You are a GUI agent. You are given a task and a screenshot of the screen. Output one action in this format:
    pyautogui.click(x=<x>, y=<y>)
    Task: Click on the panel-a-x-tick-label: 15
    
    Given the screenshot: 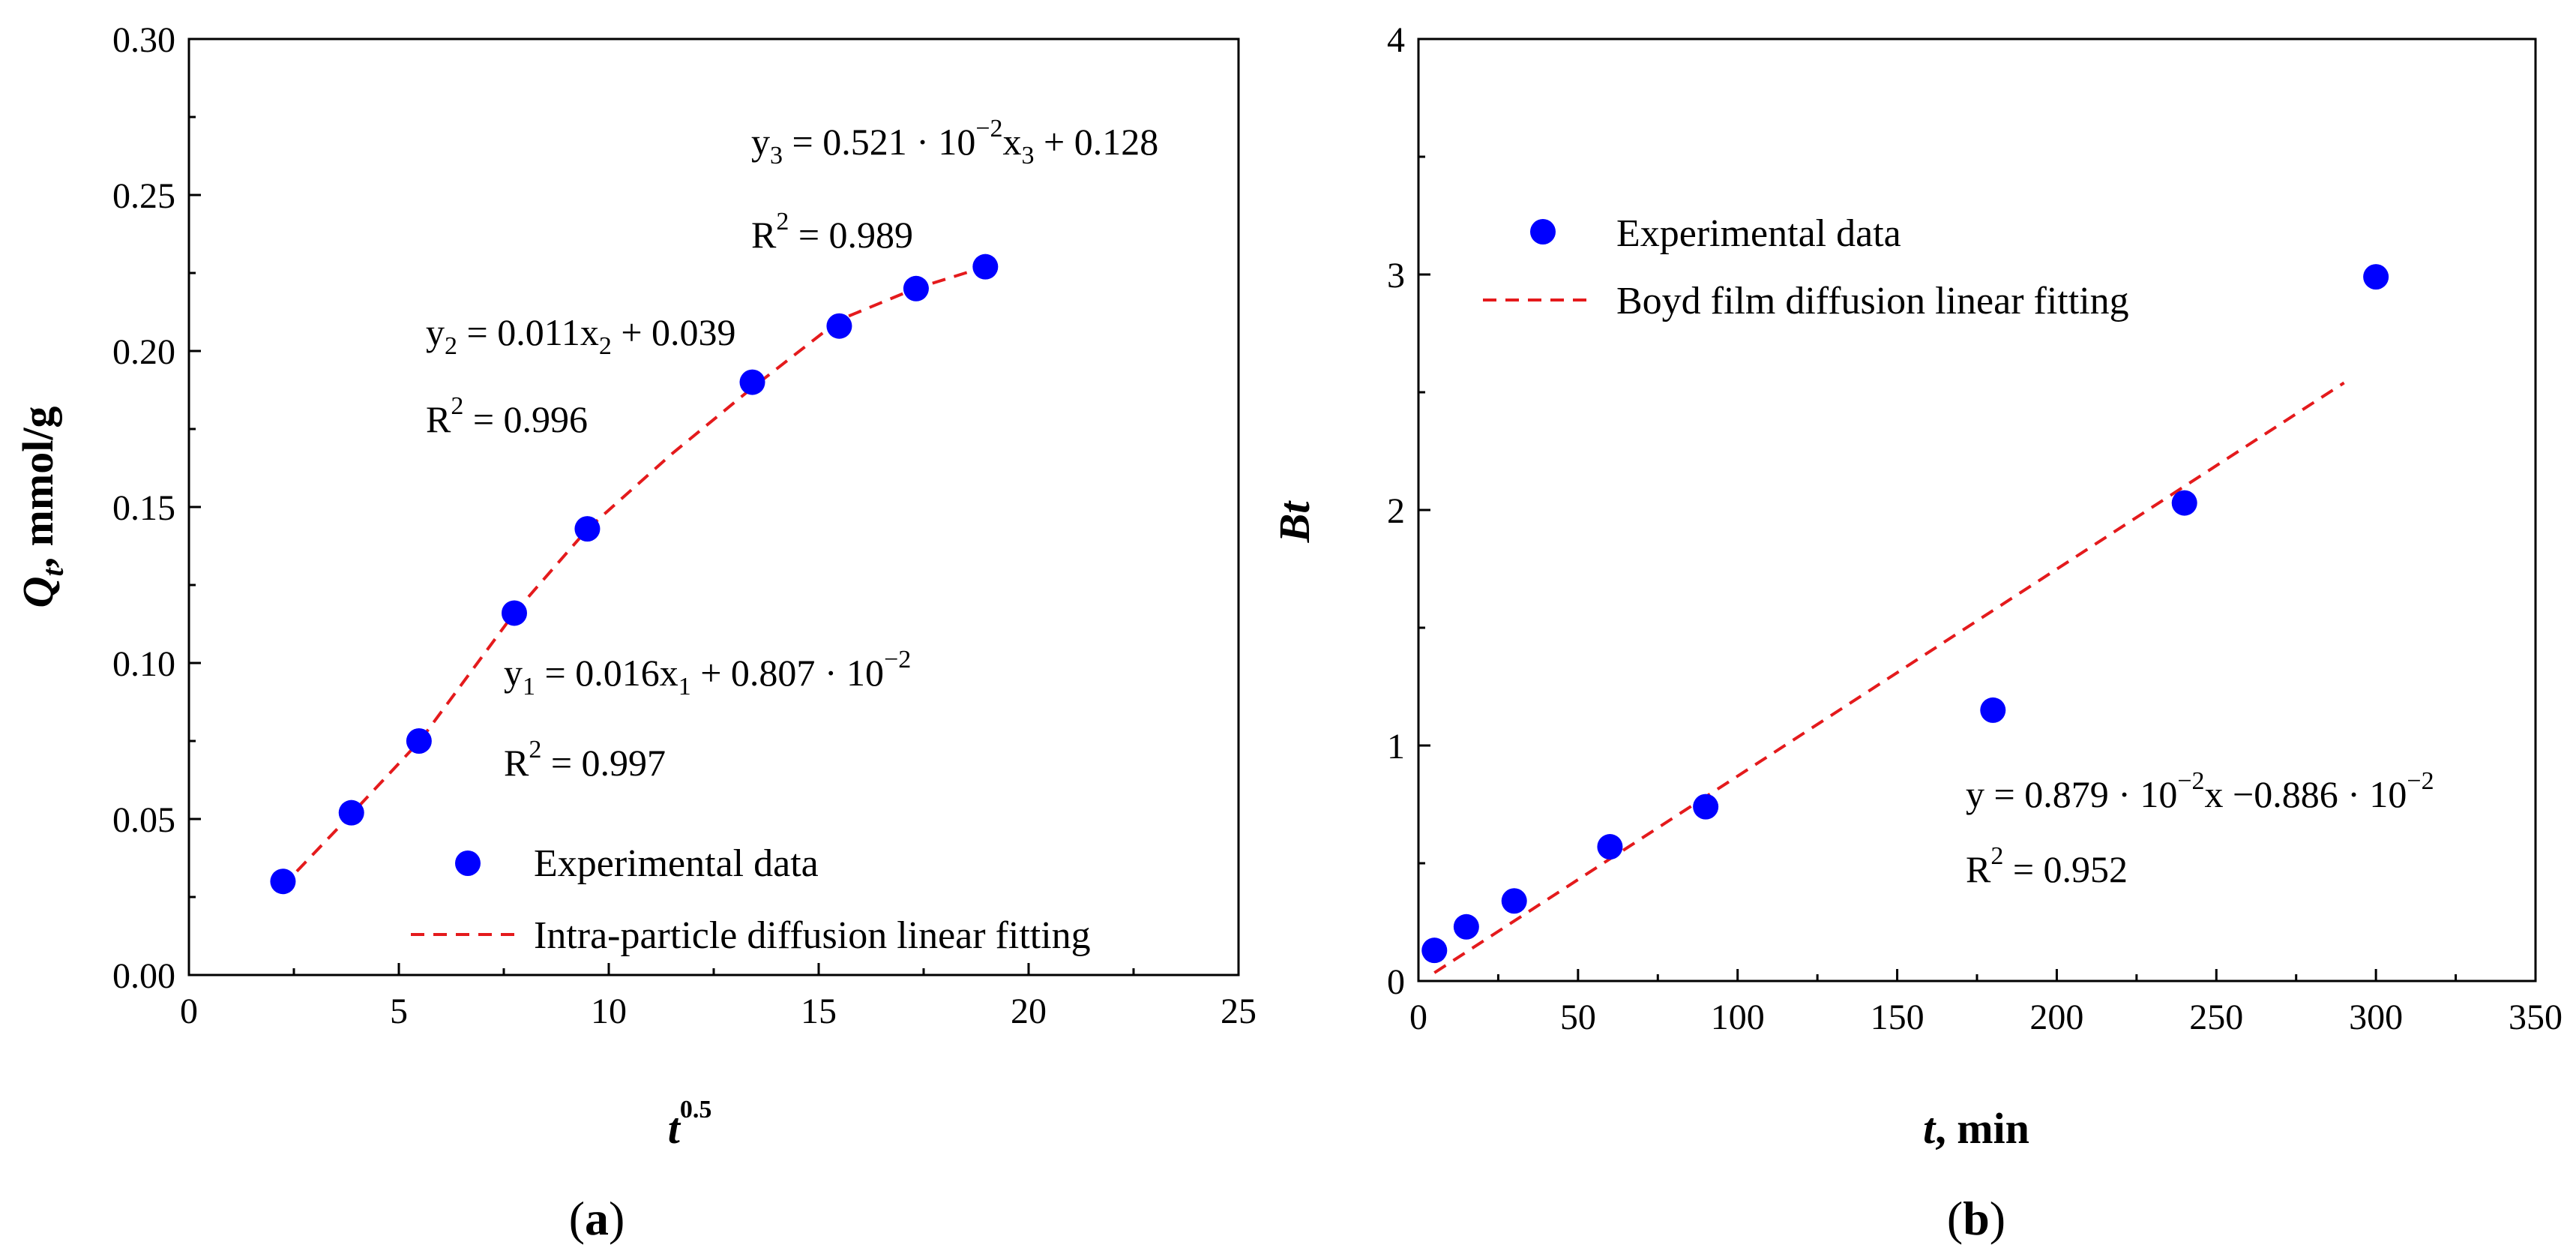 What is the action you would take?
    pyautogui.click(x=819, y=1011)
    